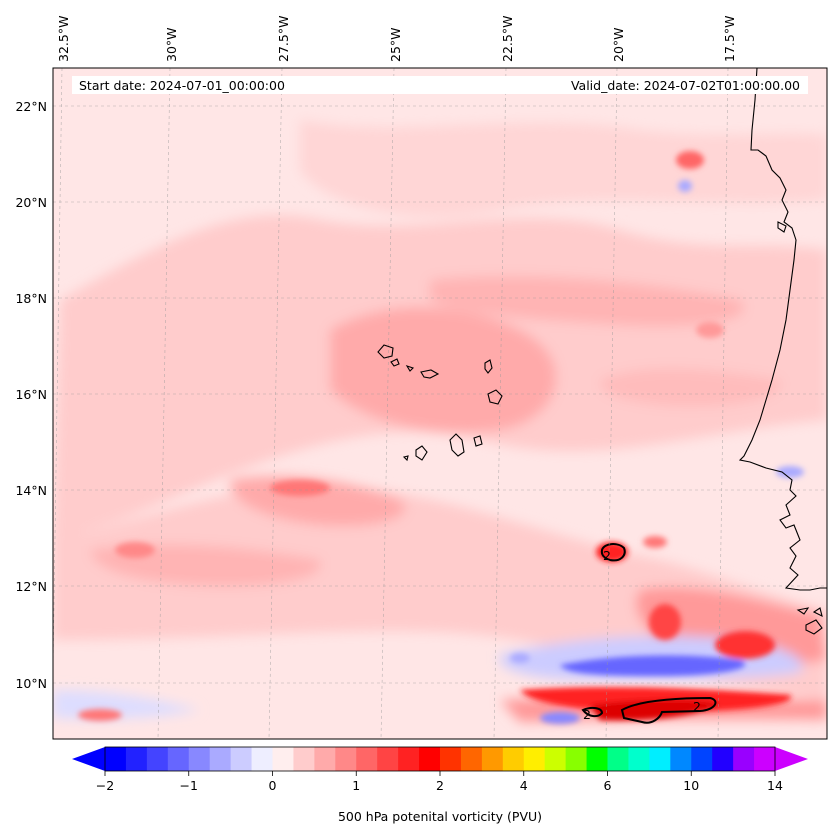 The image size is (837, 836). I want to click on lat-label: 16°N, so click(31, 394).